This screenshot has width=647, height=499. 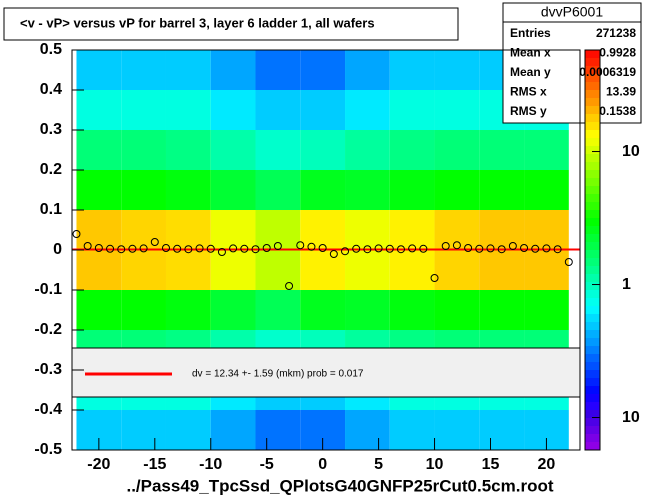 What do you see at coordinates (154, 464) in the screenshot?
I see `x-tick-label: -15` at bounding box center [154, 464].